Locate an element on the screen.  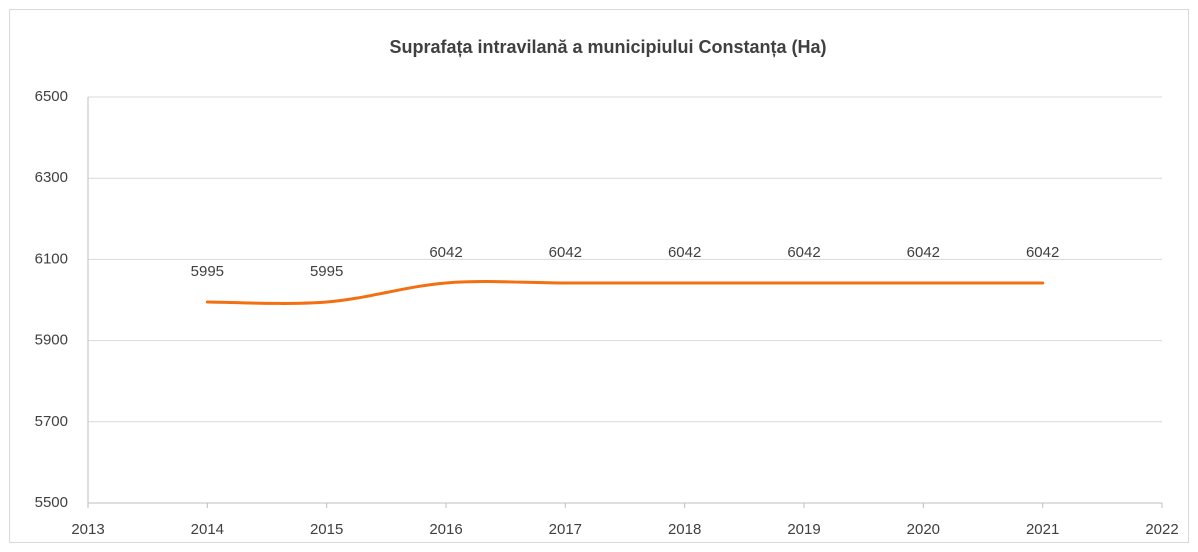
x-tick-label: 2015 is located at coordinates (326, 529).